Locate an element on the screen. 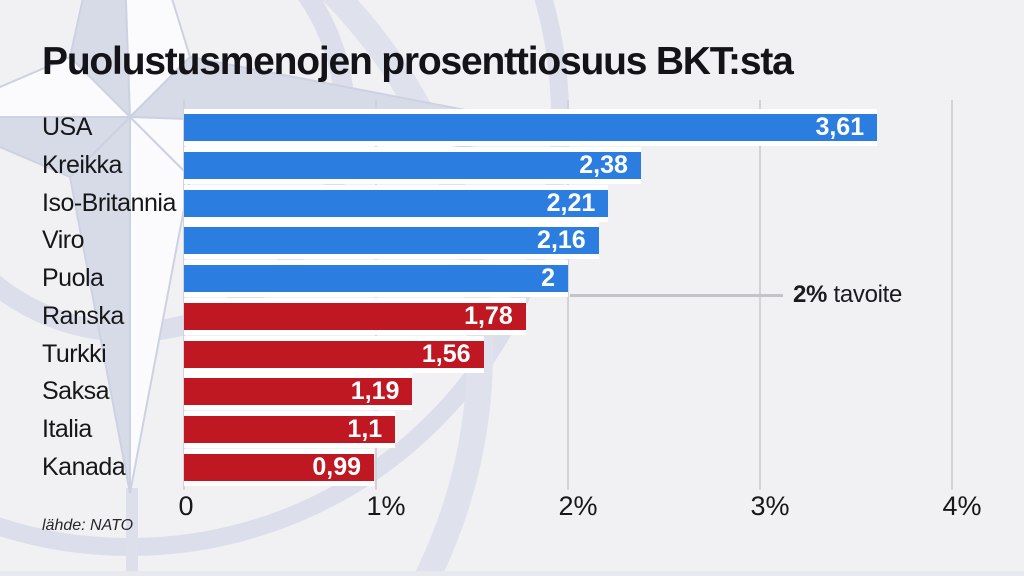 This screenshot has width=1024, height=576. bar-row: Italia 1,1 is located at coordinates (512, 429).